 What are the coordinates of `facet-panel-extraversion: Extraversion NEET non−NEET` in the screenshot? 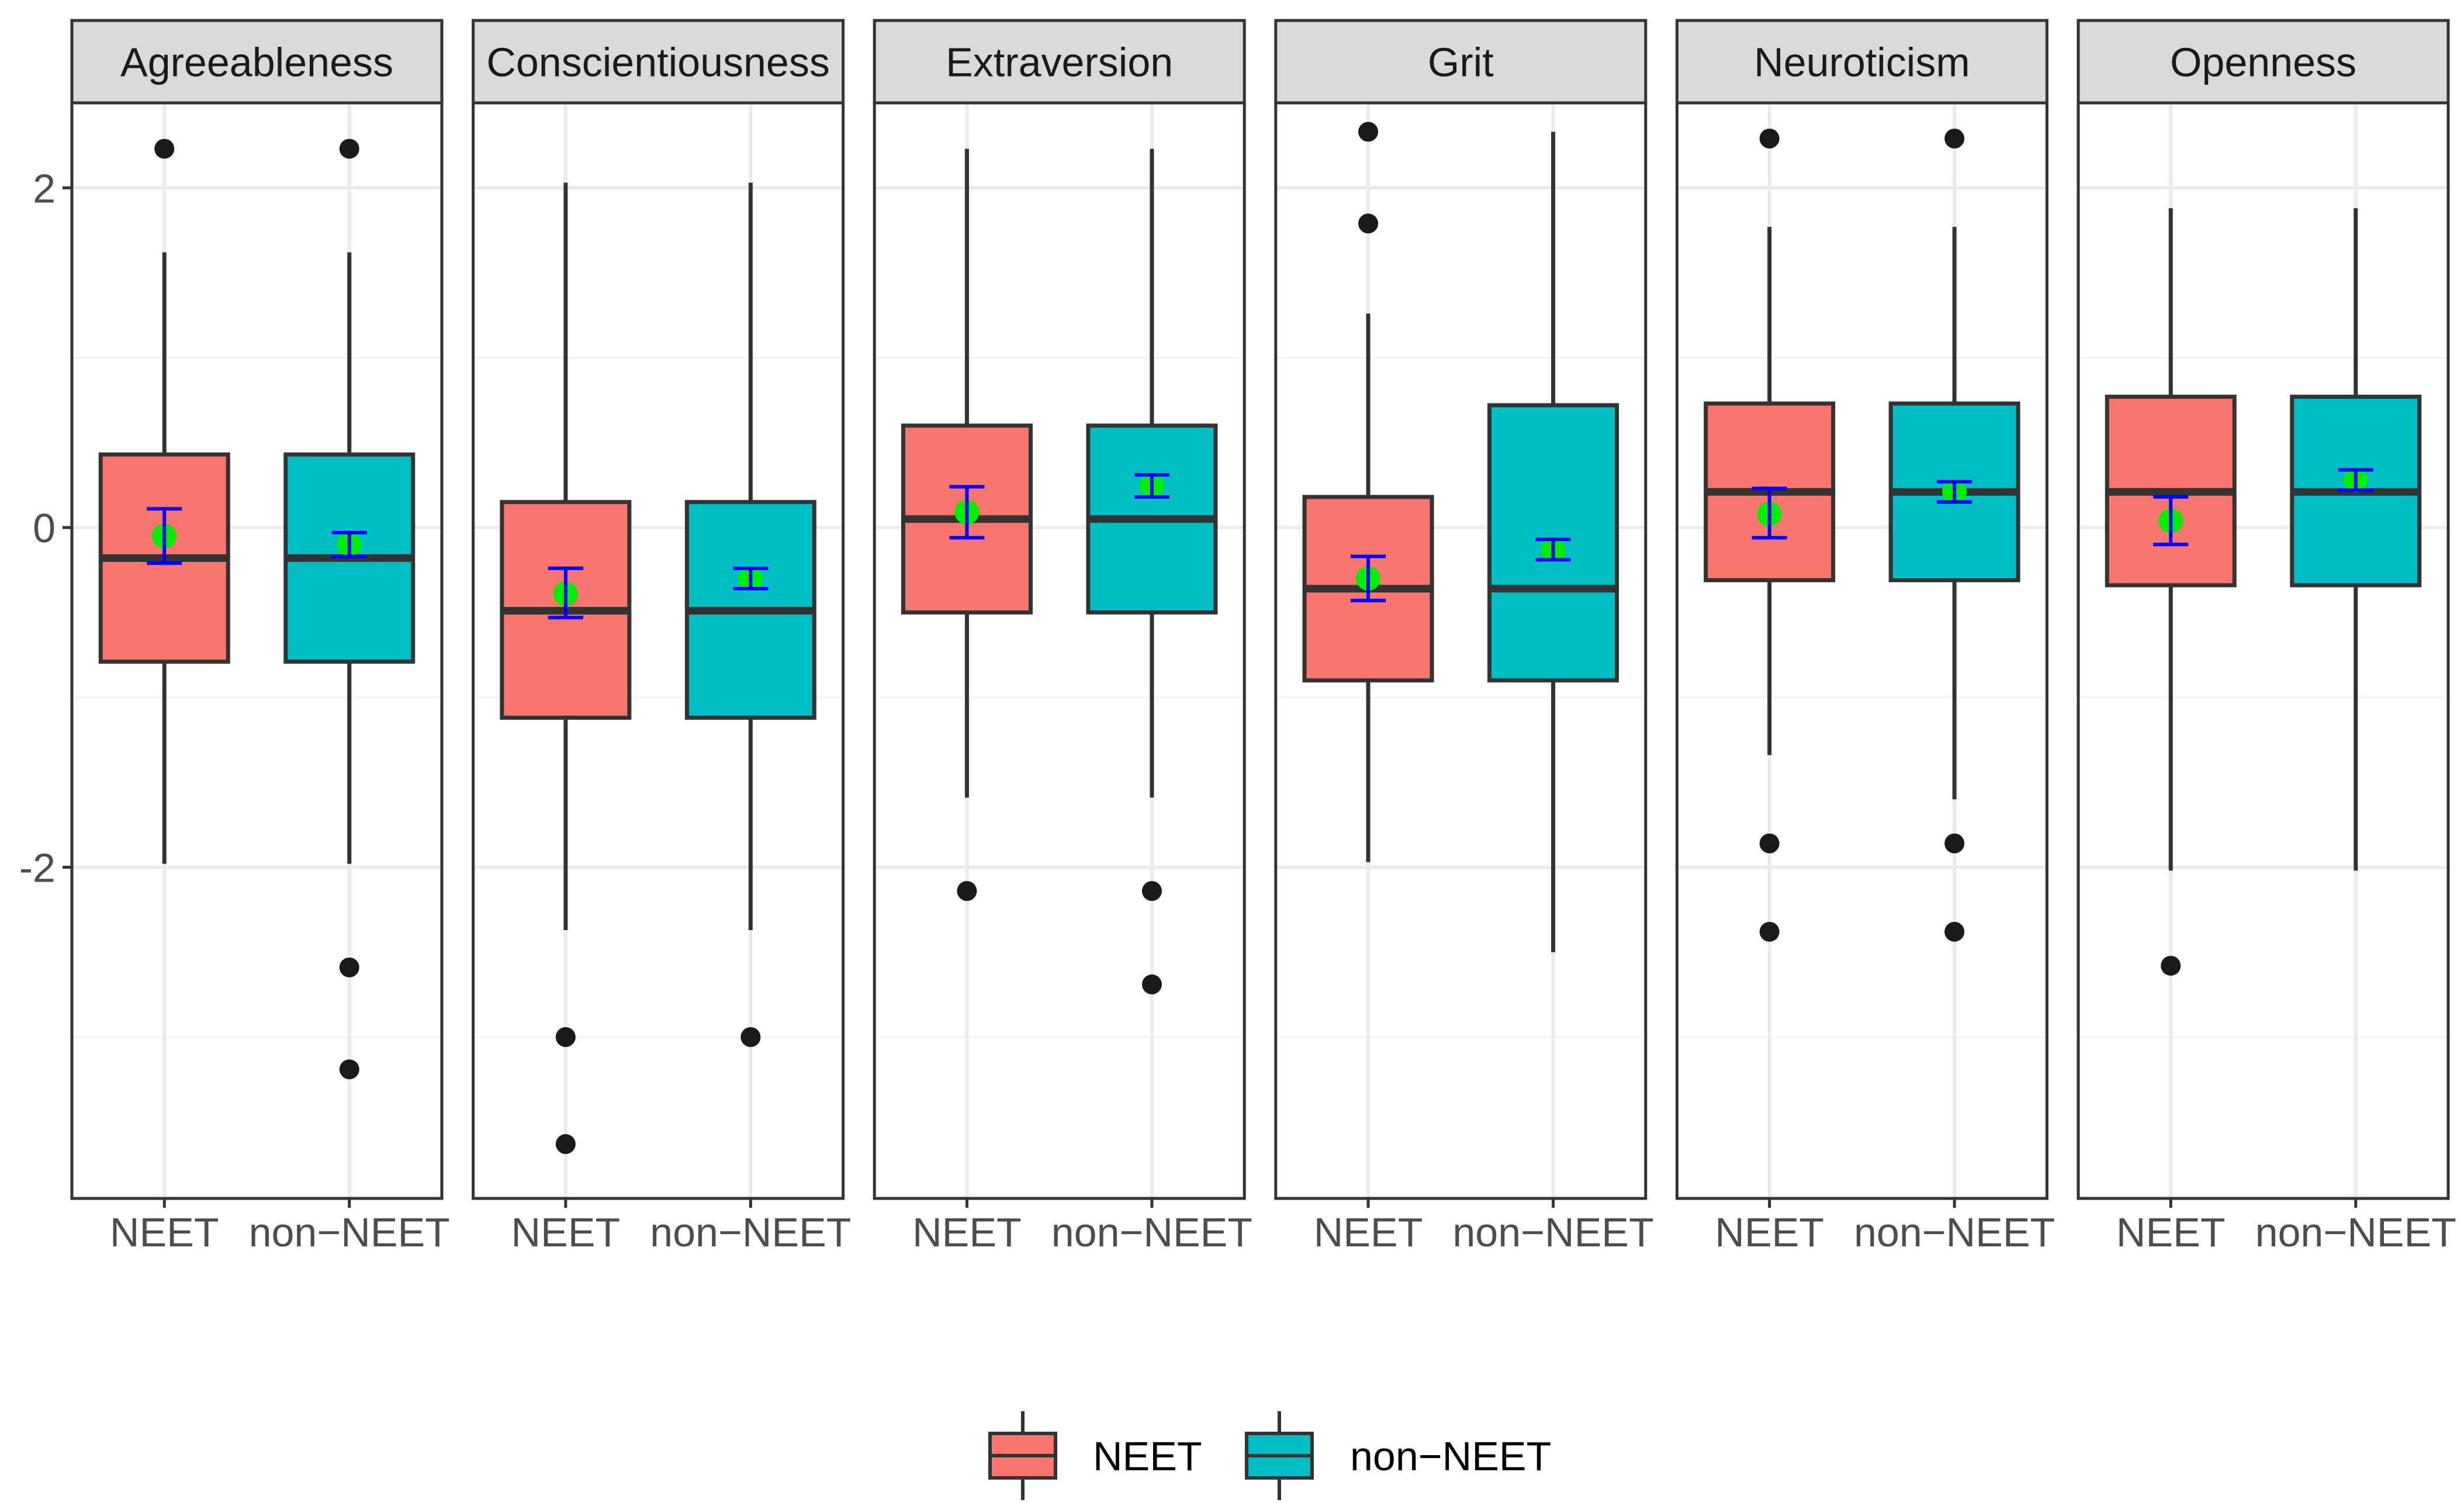 It's located at (1062, 637).